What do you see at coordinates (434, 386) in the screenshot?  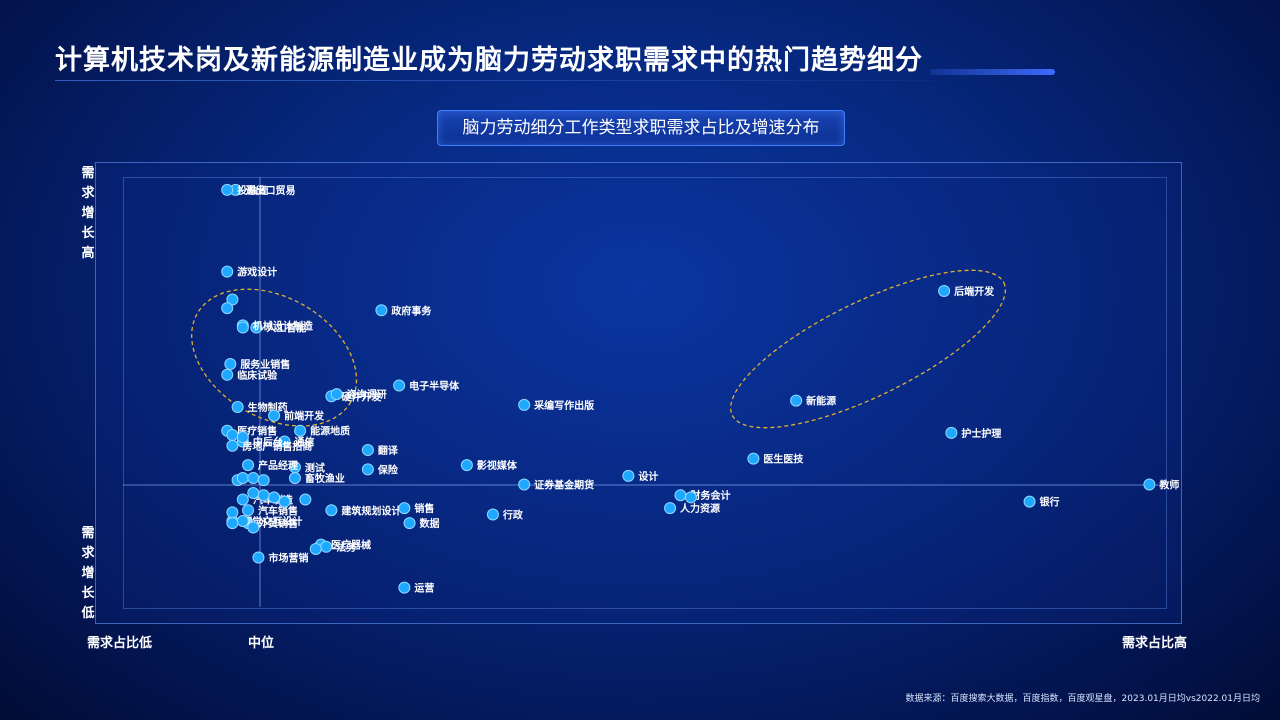 I see `point-label: 电子半导体` at bounding box center [434, 386].